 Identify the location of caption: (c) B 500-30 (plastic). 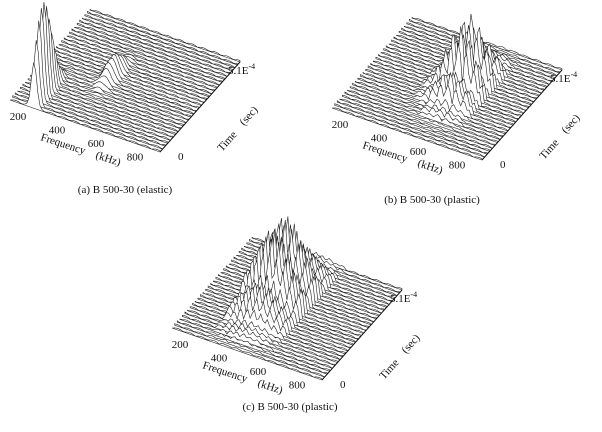
(290, 407).